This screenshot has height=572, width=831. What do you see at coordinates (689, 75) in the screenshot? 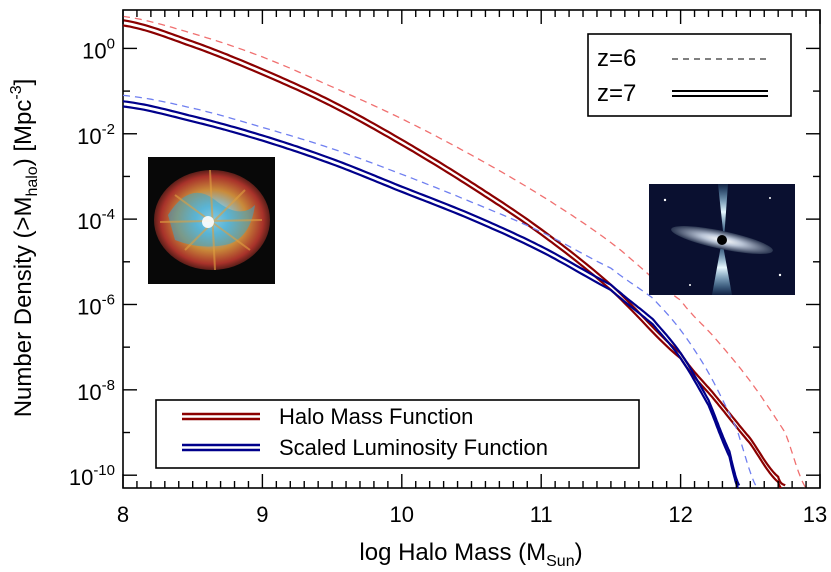
I see `redshift-legend: z=6 z=7` at bounding box center [689, 75].